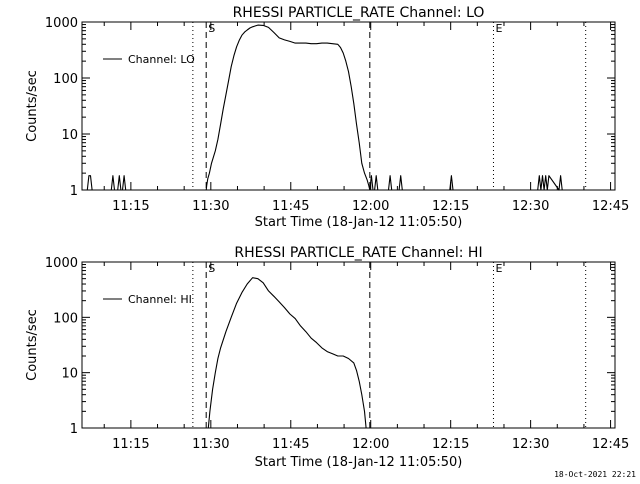  What do you see at coordinates (358, 253) in the screenshot?
I see `chart-title: RHESSI PARTICLE_RATE Channel: HI` at bounding box center [358, 253].